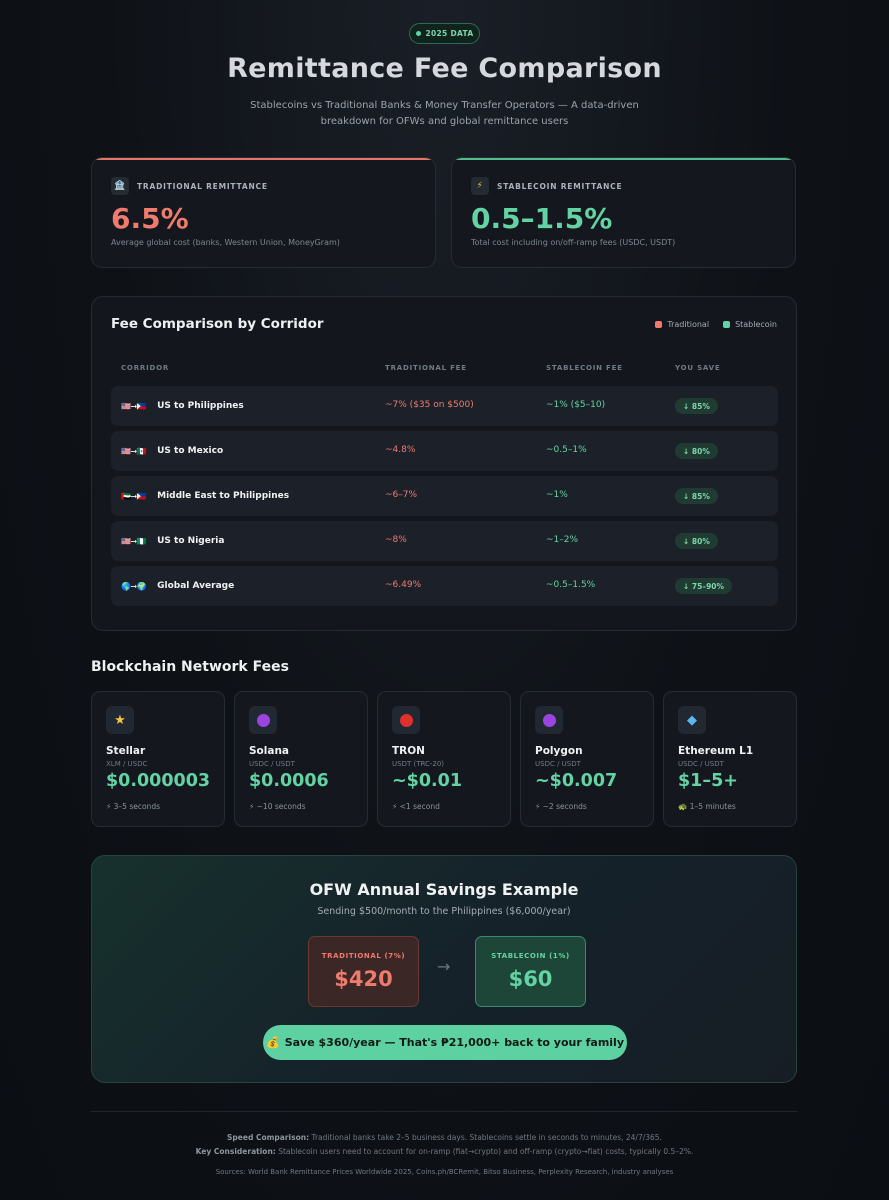 The height and width of the screenshot is (1200, 889). Describe the element at coordinates (223, 496) in the screenshot. I see `corridor-name: Middle East to Philippines` at that location.